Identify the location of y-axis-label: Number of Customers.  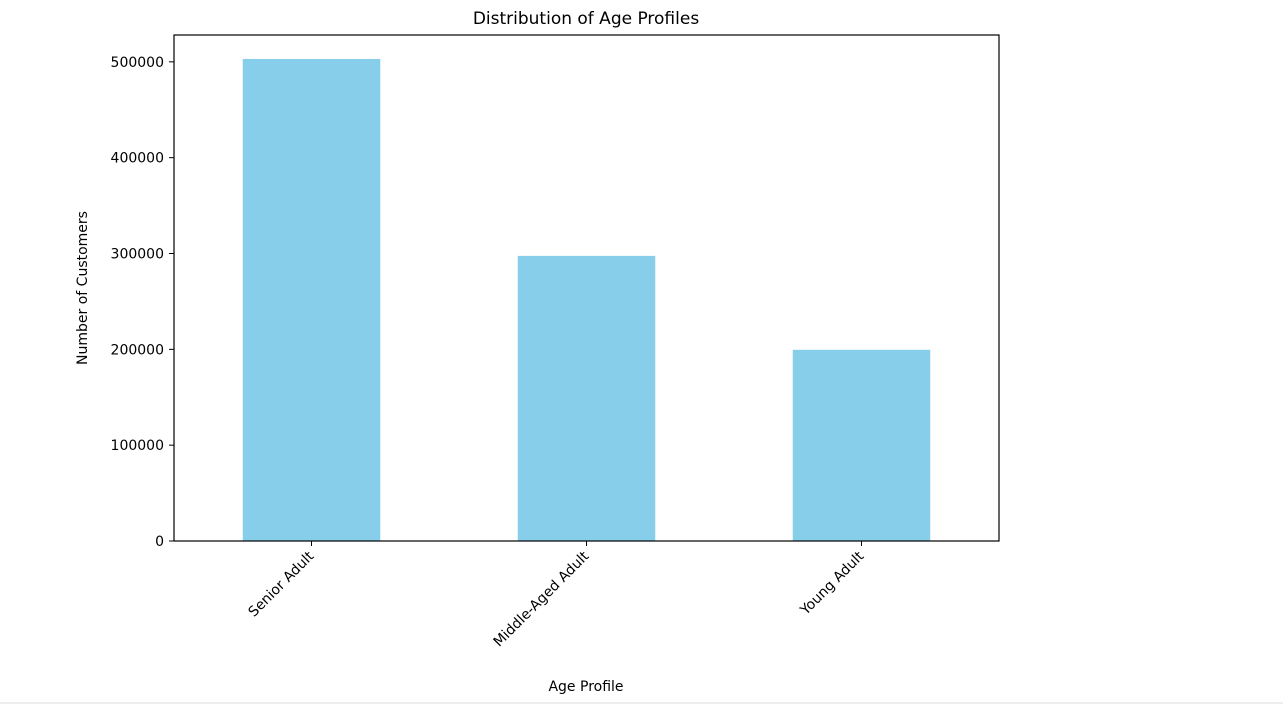
(83, 288).